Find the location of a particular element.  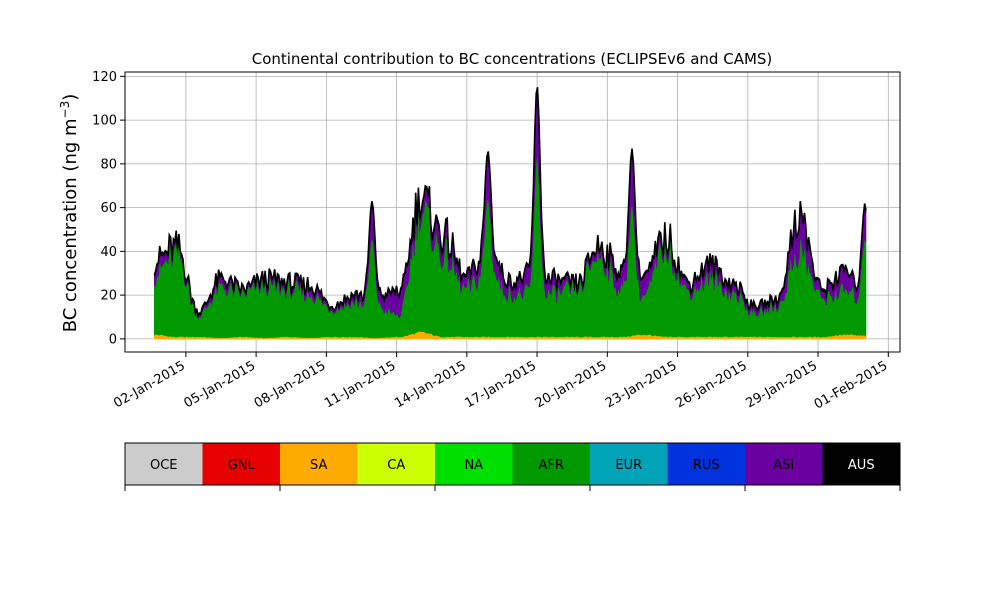

x-tick-label: 02-Jan-2015 is located at coordinates (149, 384).